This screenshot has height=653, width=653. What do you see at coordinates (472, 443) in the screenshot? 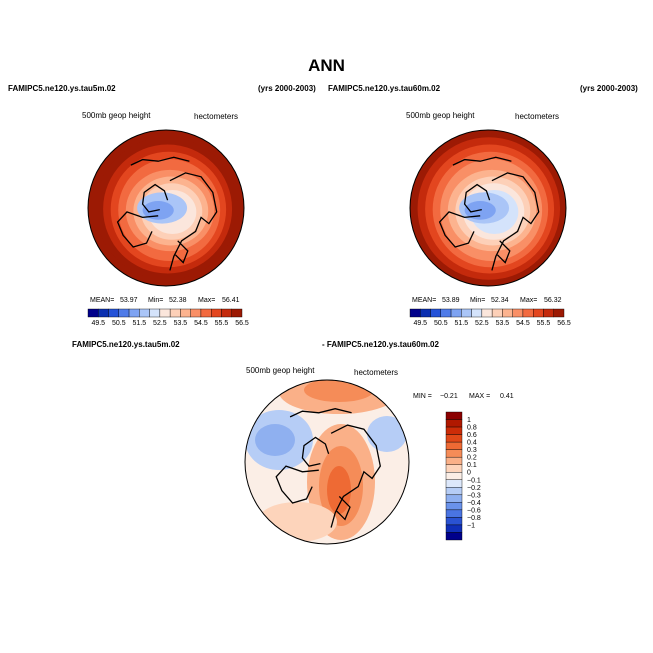
I see `colorbar-tick-label: 0.4` at bounding box center [472, 443].